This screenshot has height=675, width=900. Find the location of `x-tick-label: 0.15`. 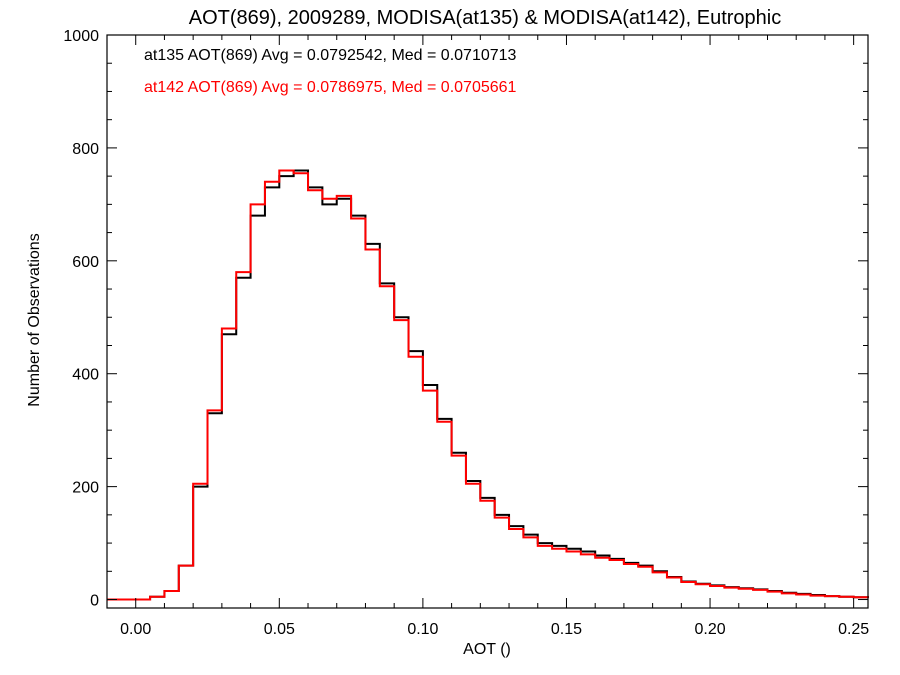

x-tick-label: 0.15 is located at coordinates (566, 629).